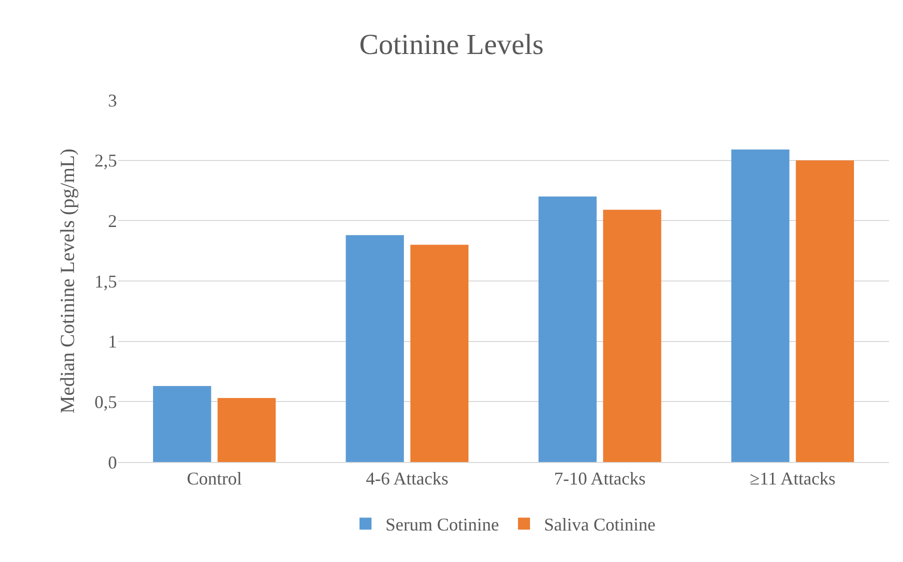 The image size is (903, 562). I want to click on legend-label: Saliva Cotinine, so click(600, 524).